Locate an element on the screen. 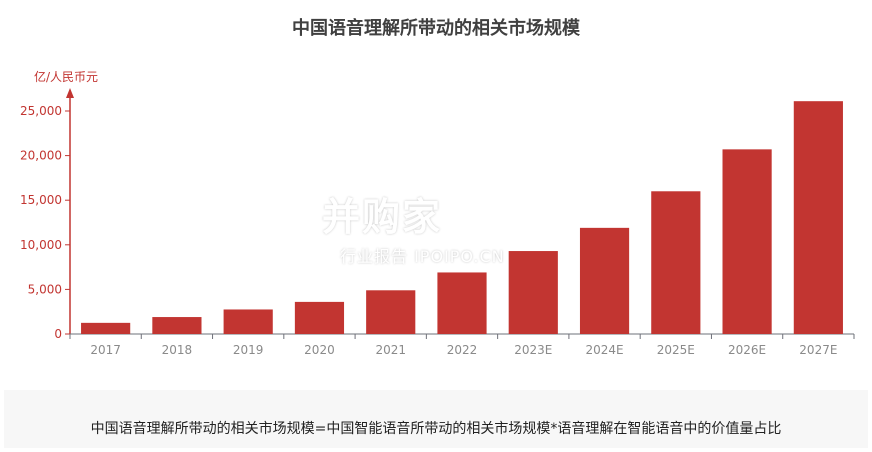  y-tick-label: 20,000 is located at coordinates (41, 156).